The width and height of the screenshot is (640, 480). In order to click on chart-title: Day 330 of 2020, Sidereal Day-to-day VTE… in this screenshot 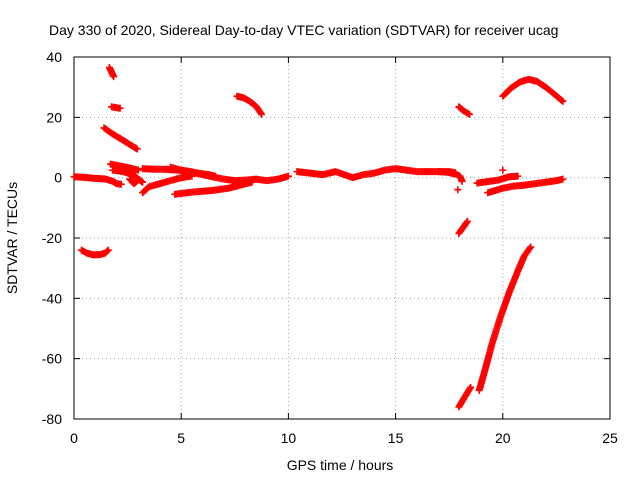, I will do `click(303, 30)`.